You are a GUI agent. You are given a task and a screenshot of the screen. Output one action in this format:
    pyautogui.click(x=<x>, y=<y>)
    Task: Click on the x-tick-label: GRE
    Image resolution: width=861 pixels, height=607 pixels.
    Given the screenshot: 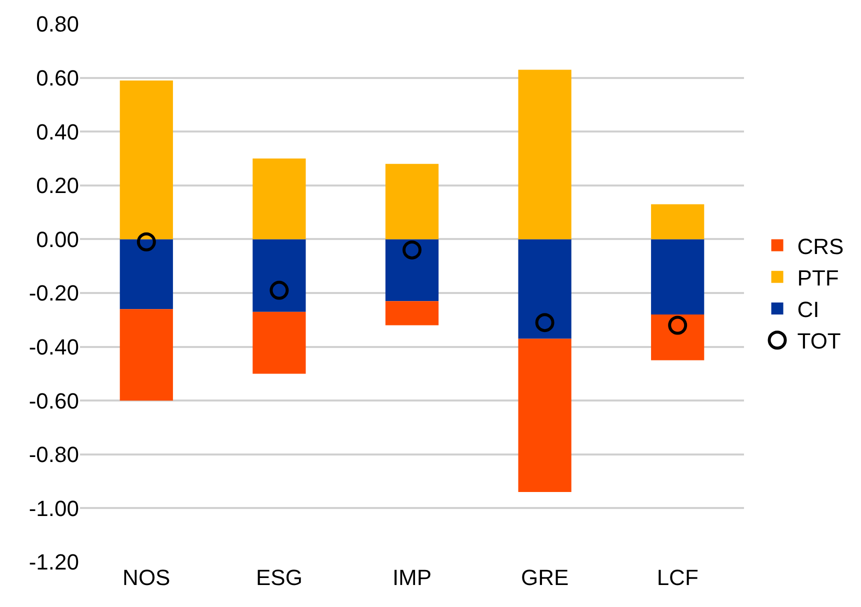 What is the action you would take?
    pyautogui.click(x=544, y=577)
    